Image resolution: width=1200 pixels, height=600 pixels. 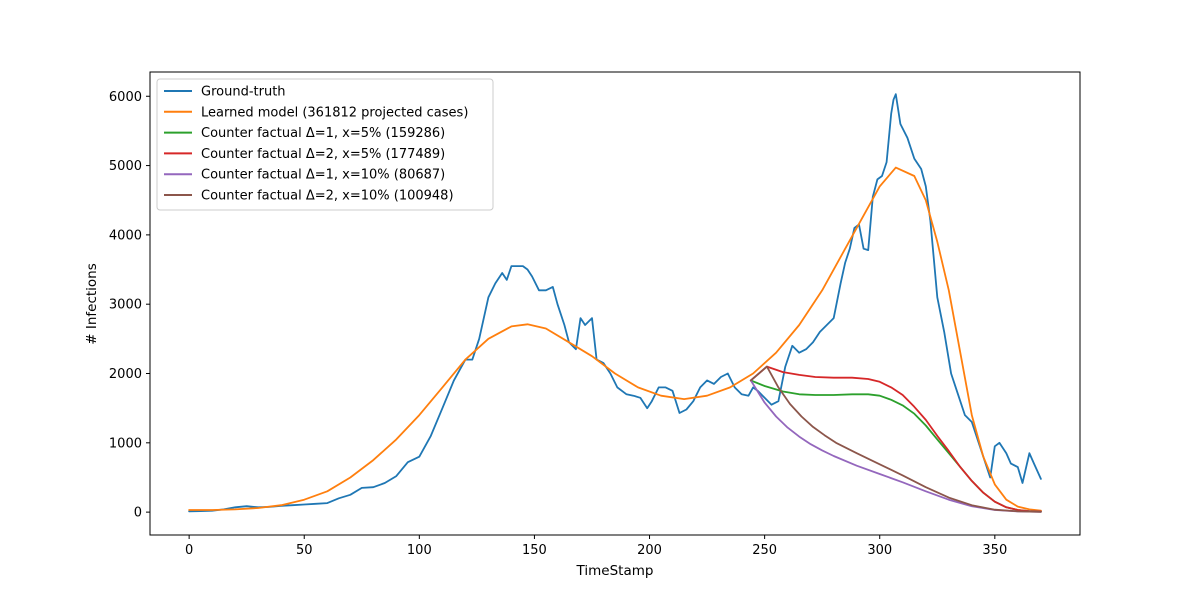 I want to click on x-tick-label: 100, so click(x=419, y=550).